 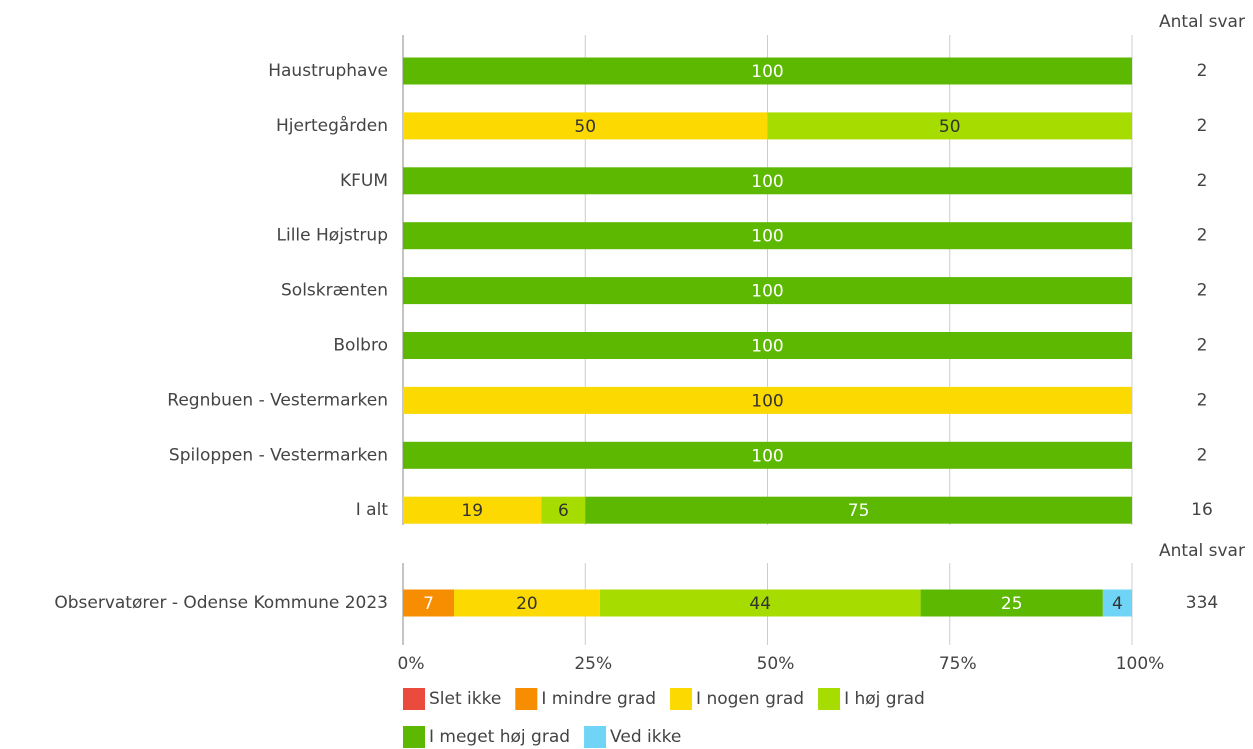 I want to click on data-label: 25, so click(x=1012, y=604).